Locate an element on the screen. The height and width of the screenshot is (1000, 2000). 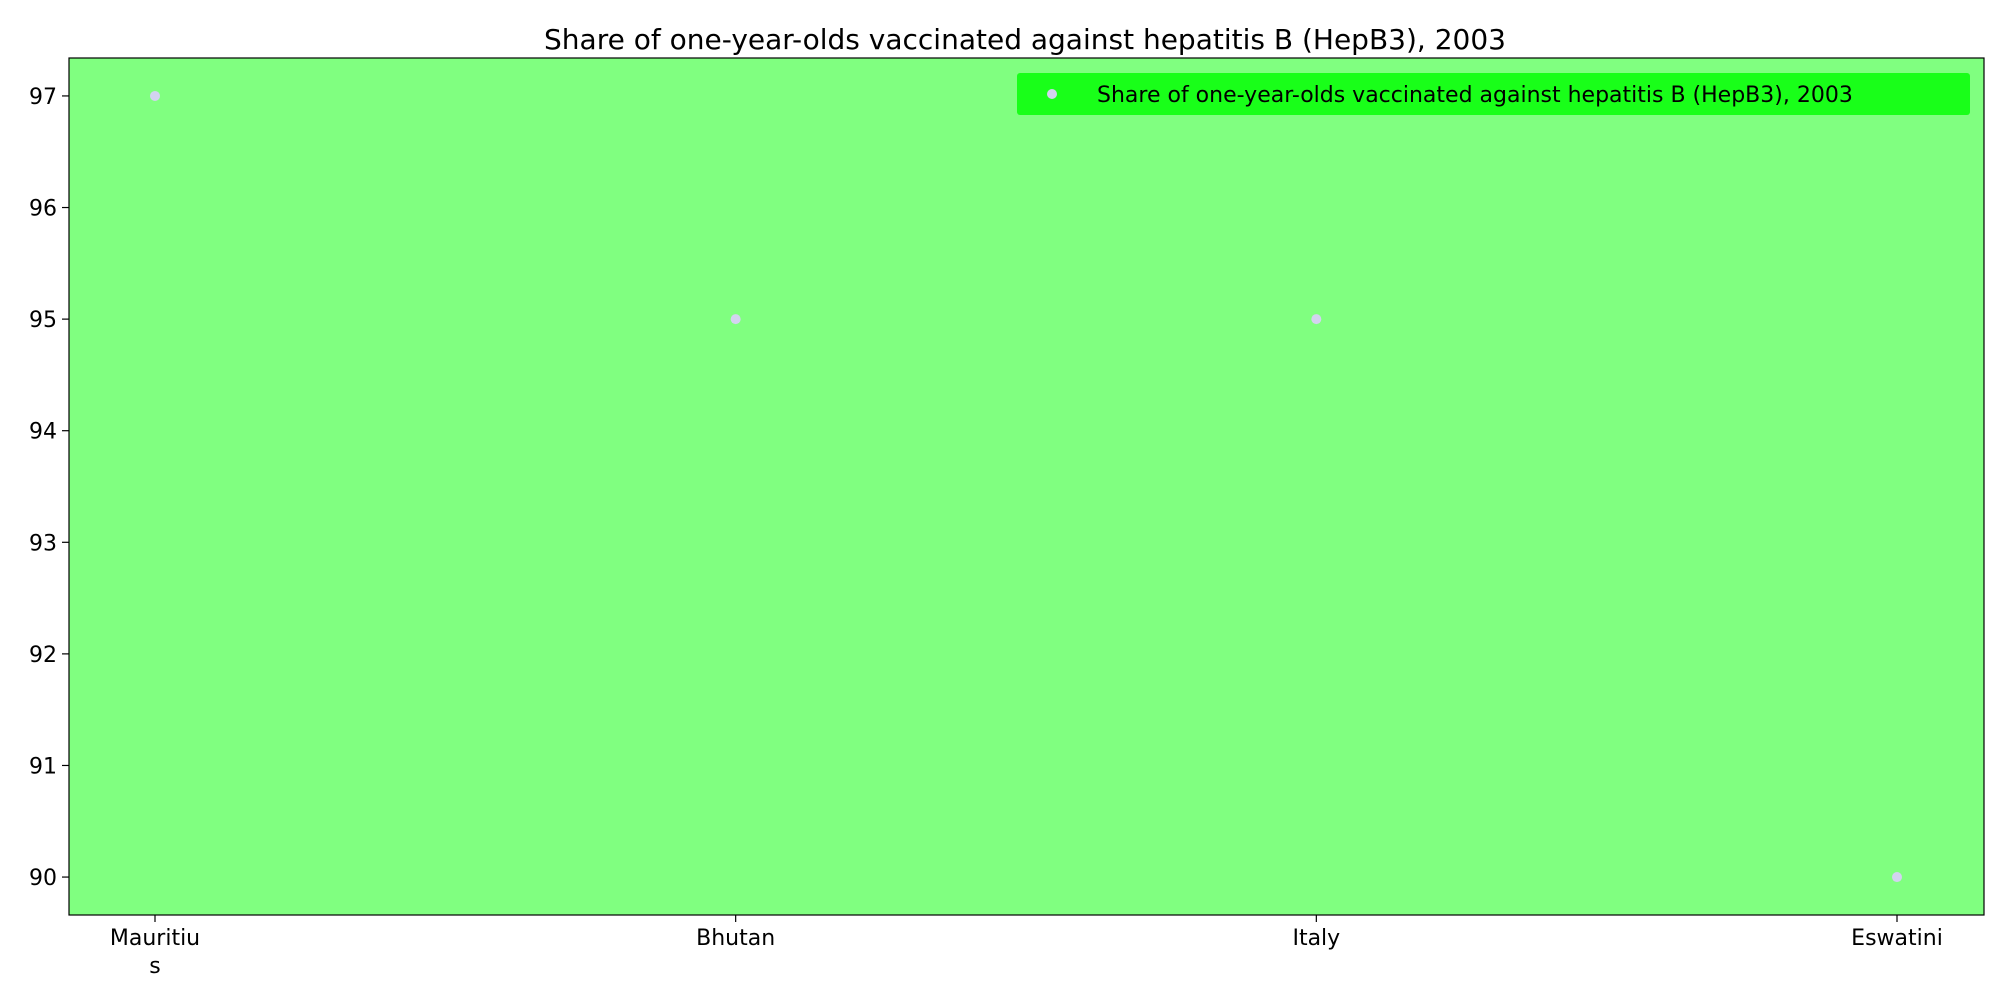
legend-box is located at coordinates (1493, 94).